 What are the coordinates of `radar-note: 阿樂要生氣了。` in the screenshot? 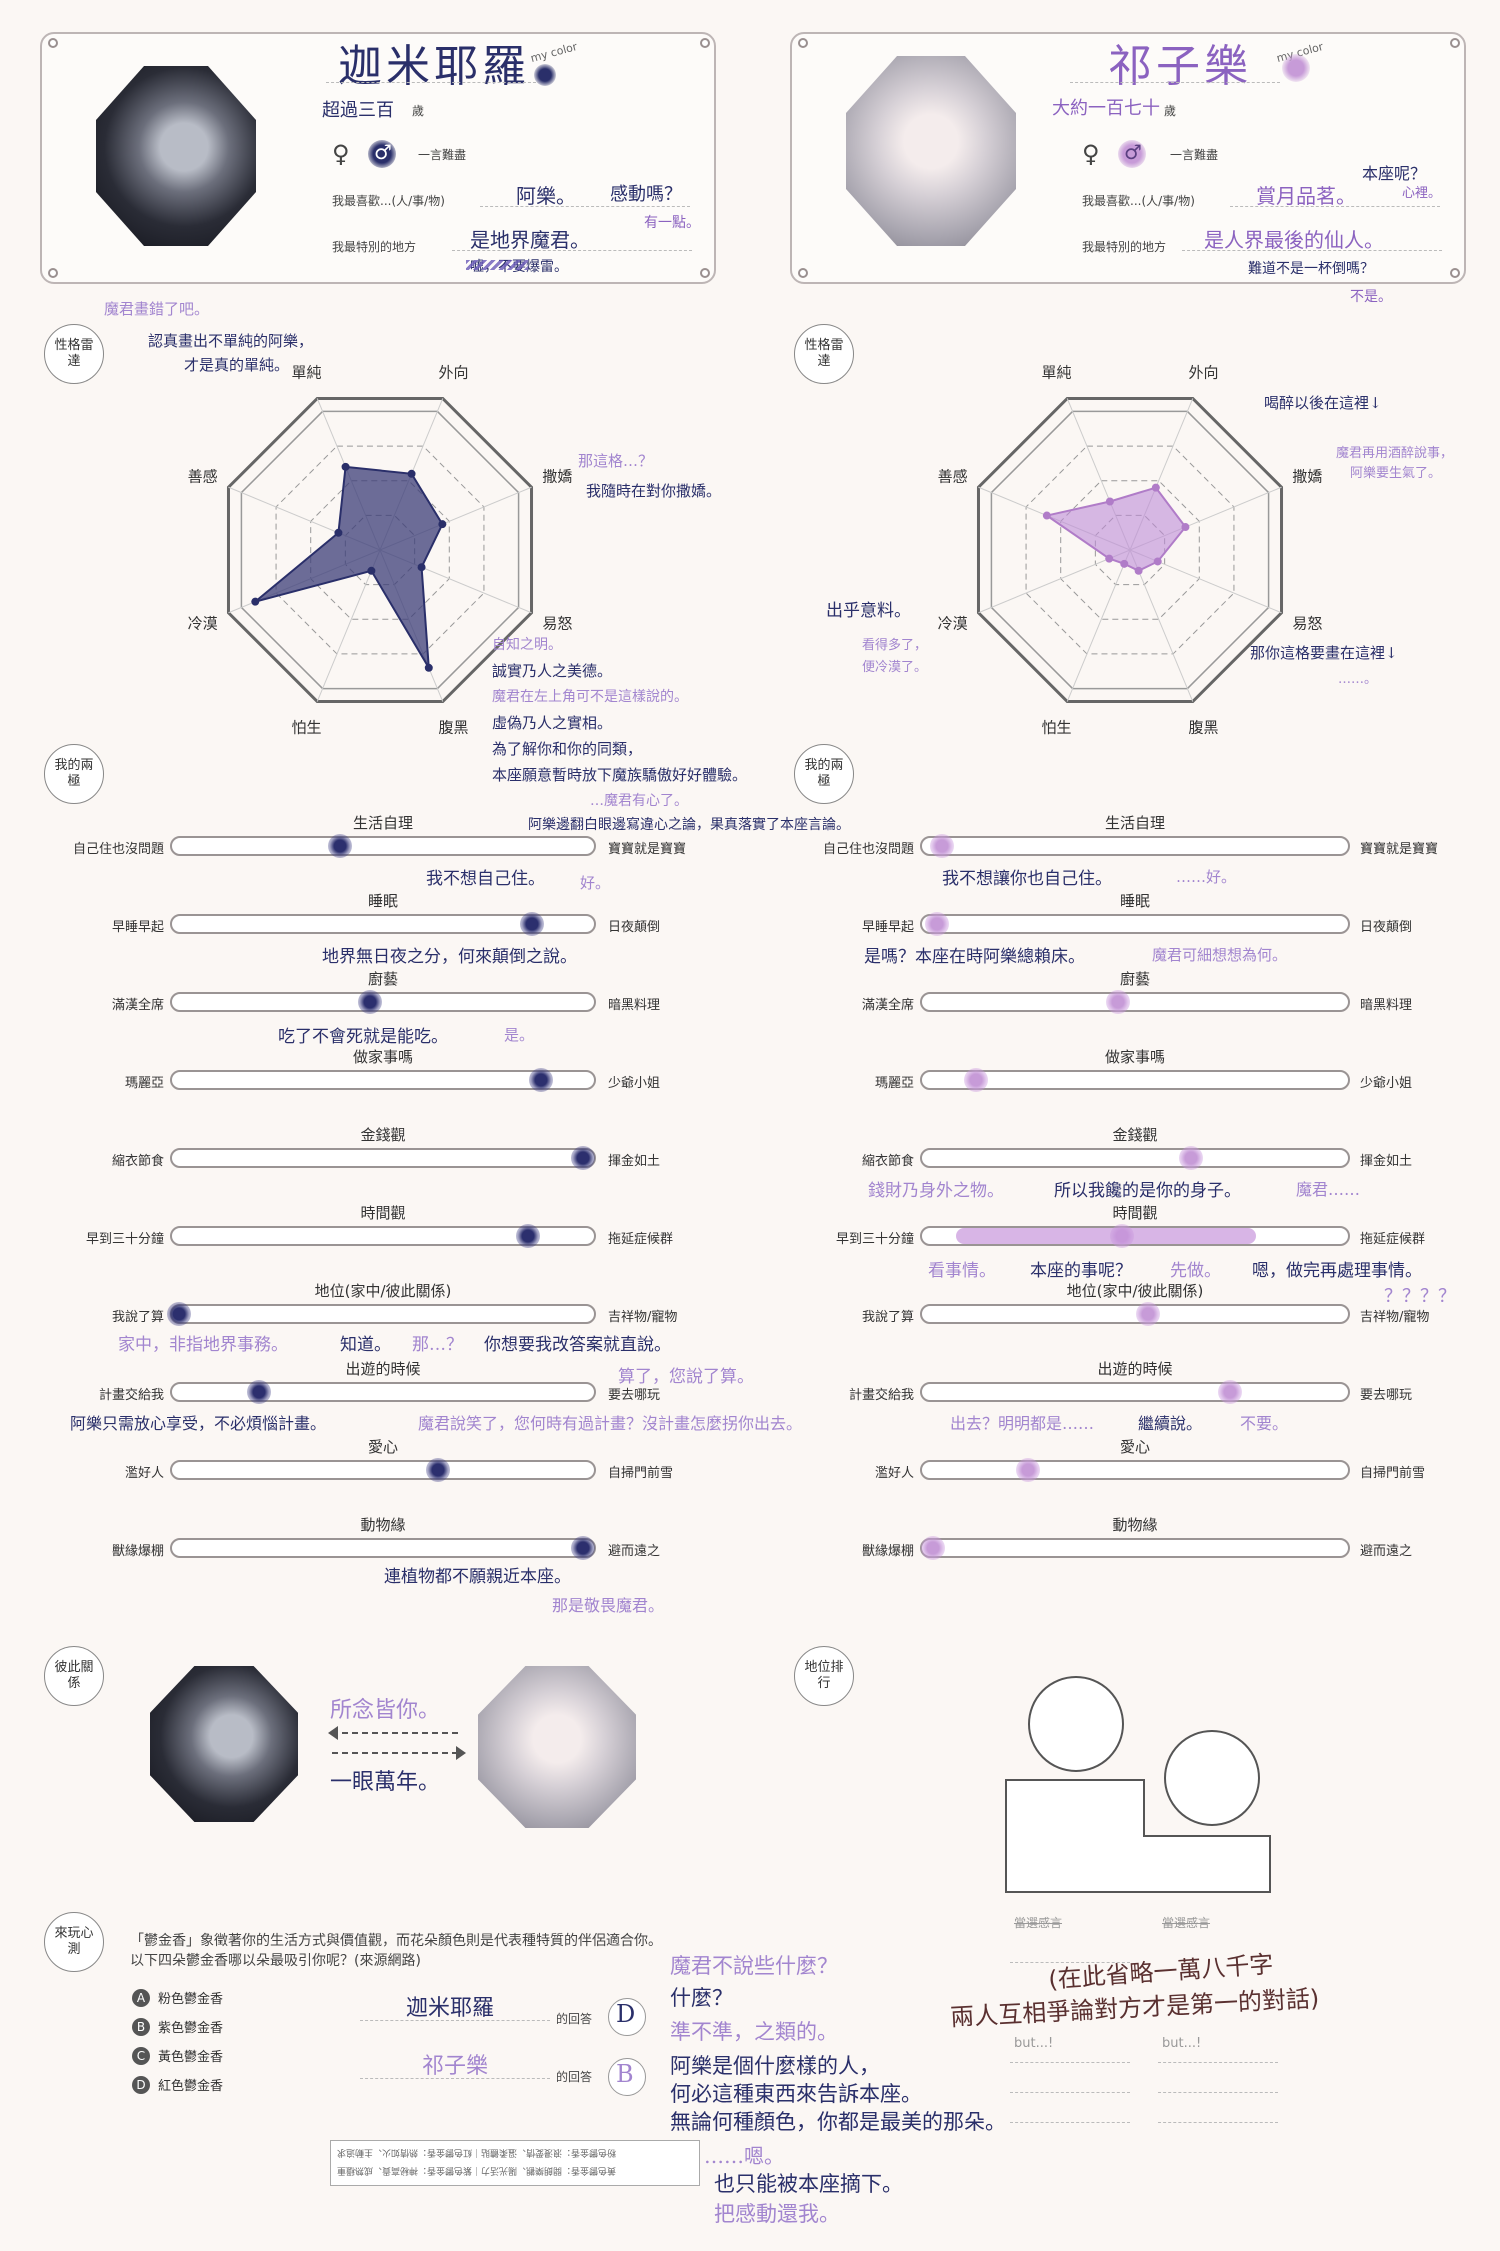 It's located at (1396, 473).